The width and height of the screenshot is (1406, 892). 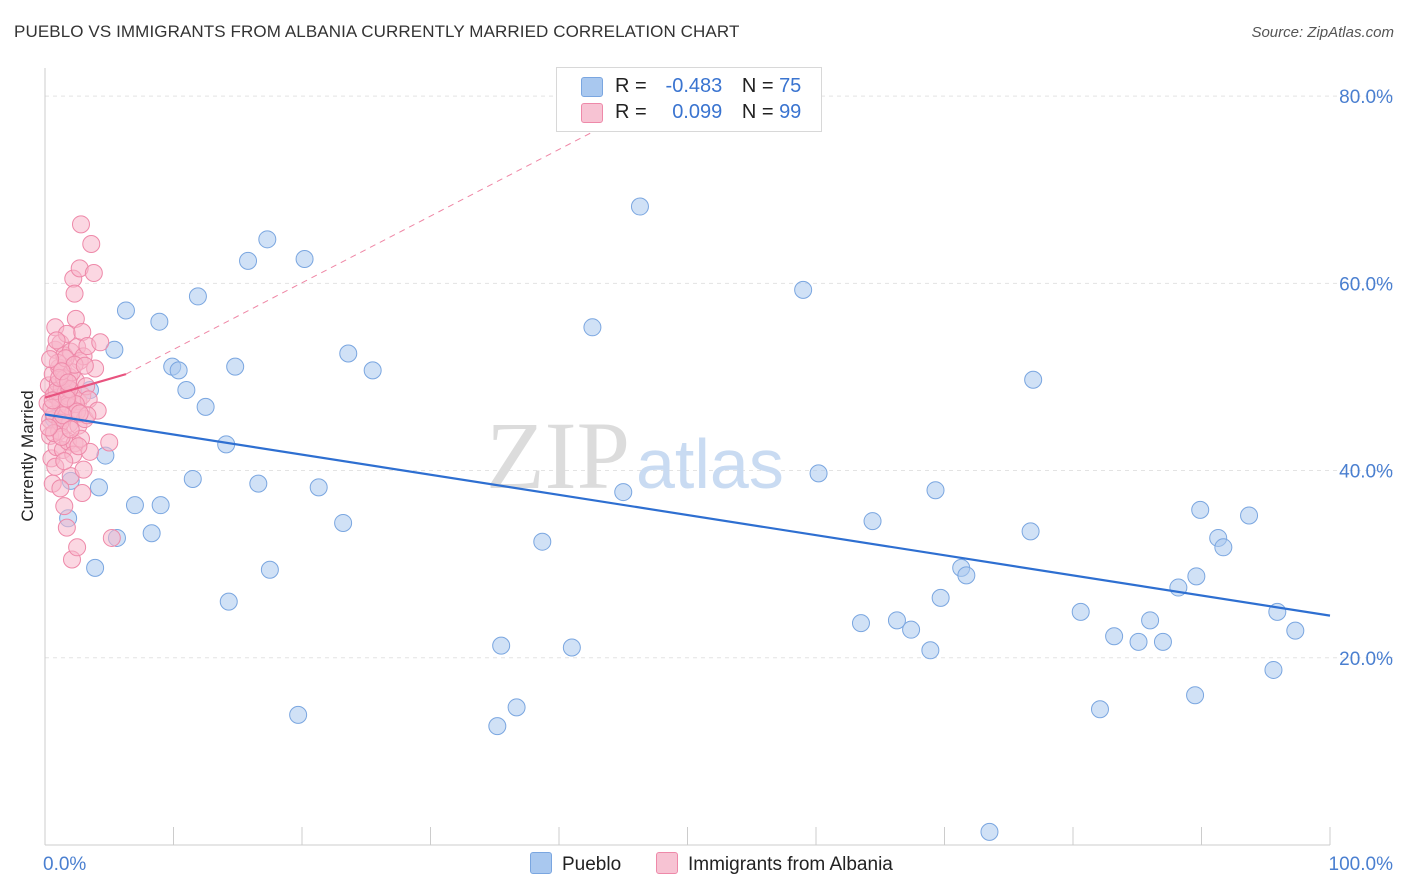 I want to click on pueblo-legend-swatch, so click(x=541, y=863).